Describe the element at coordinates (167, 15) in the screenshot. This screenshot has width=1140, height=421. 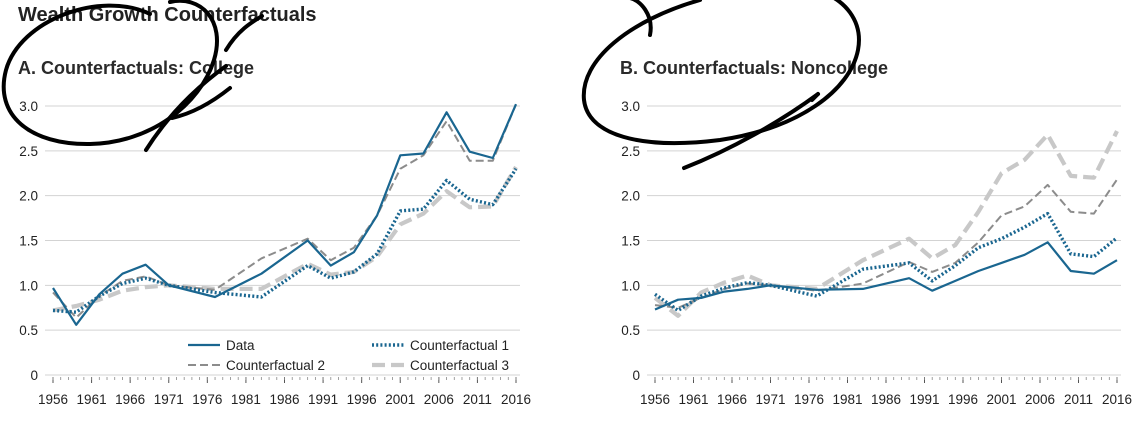
I see `page-title: Wealth Growth Counterfactuals` at that location.